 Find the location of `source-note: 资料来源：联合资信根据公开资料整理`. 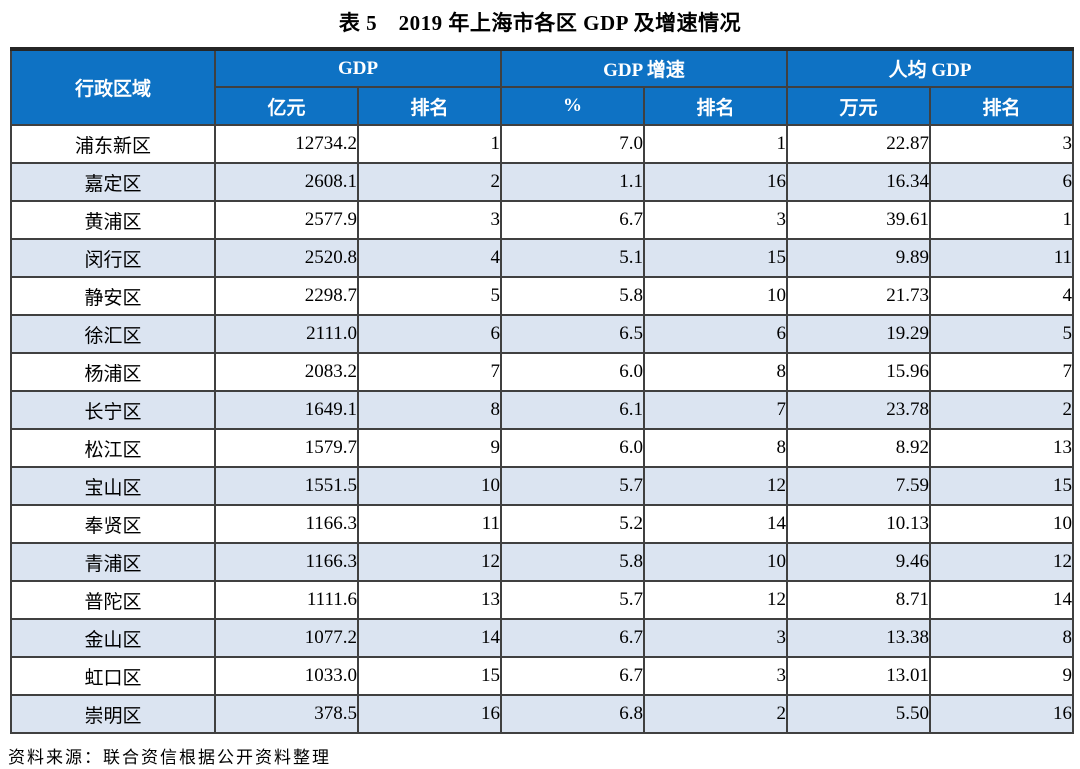

source-note: 资料来源：联合资信根据公开资料整理 is located at coordinates (169, 757).